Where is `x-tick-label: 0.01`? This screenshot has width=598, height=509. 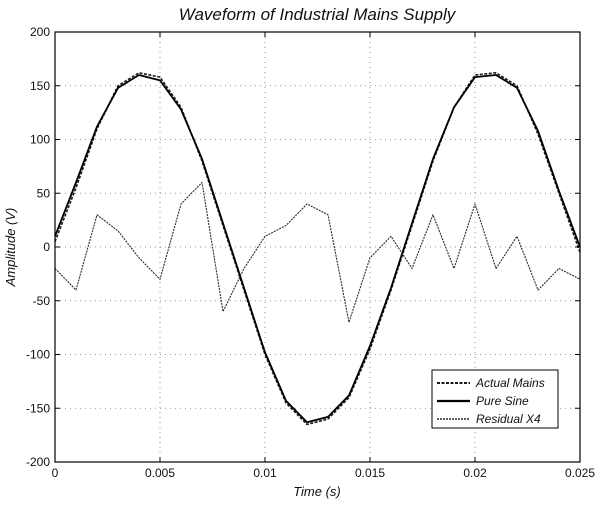 x-tick-label: 0.01 is located at coordinates (265, 473).